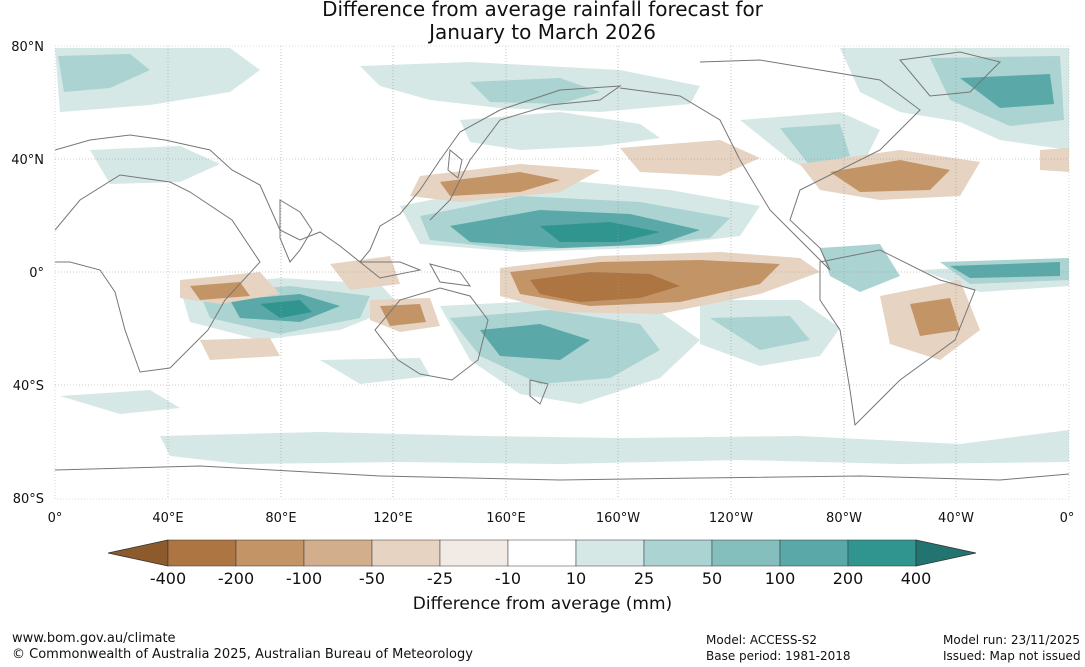  What do you see at coordinates (415, 274) in the screenshot?
I see `indonesia-outline` at bounding box center [415, 274].